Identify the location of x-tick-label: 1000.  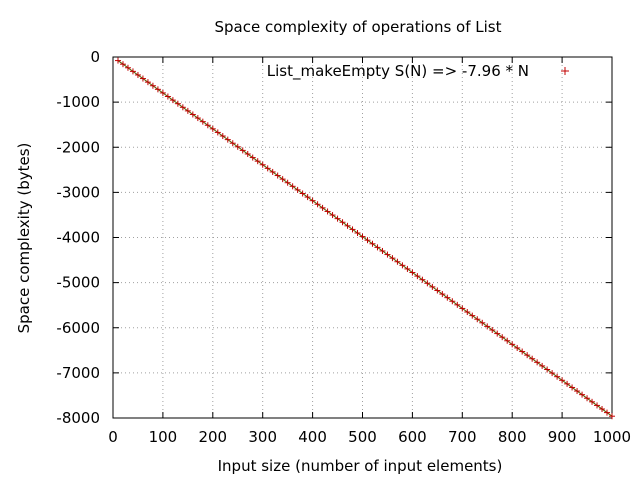
(612, 437).